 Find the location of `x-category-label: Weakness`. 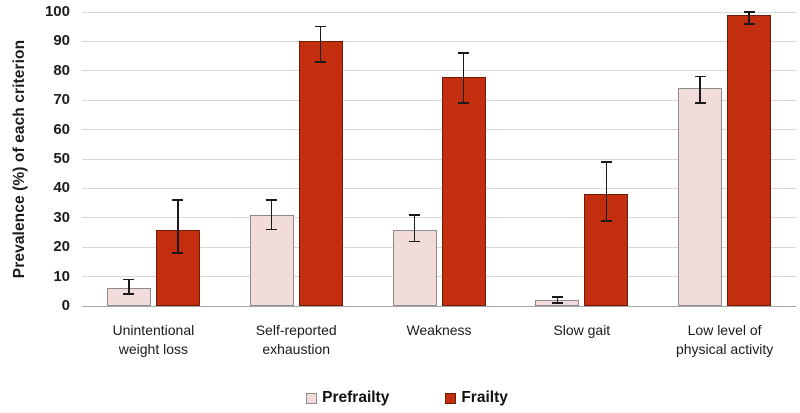

x-category-label: Weakness is located at coordinates (439, 330).